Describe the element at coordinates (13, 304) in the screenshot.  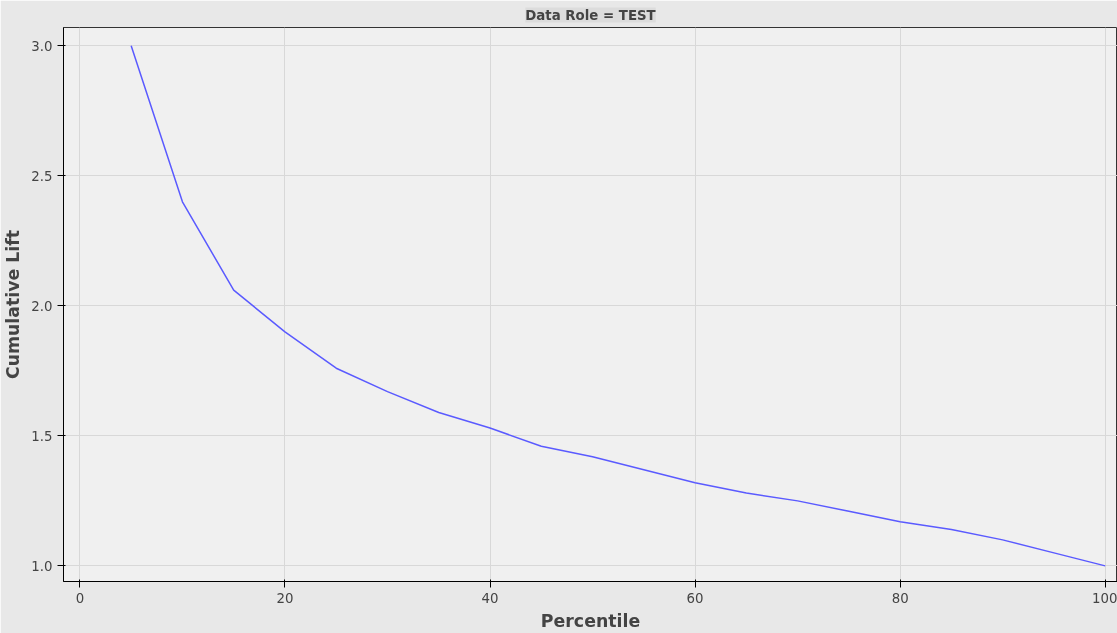
I see `y-axis-title: Cumulative Lift` at that location.